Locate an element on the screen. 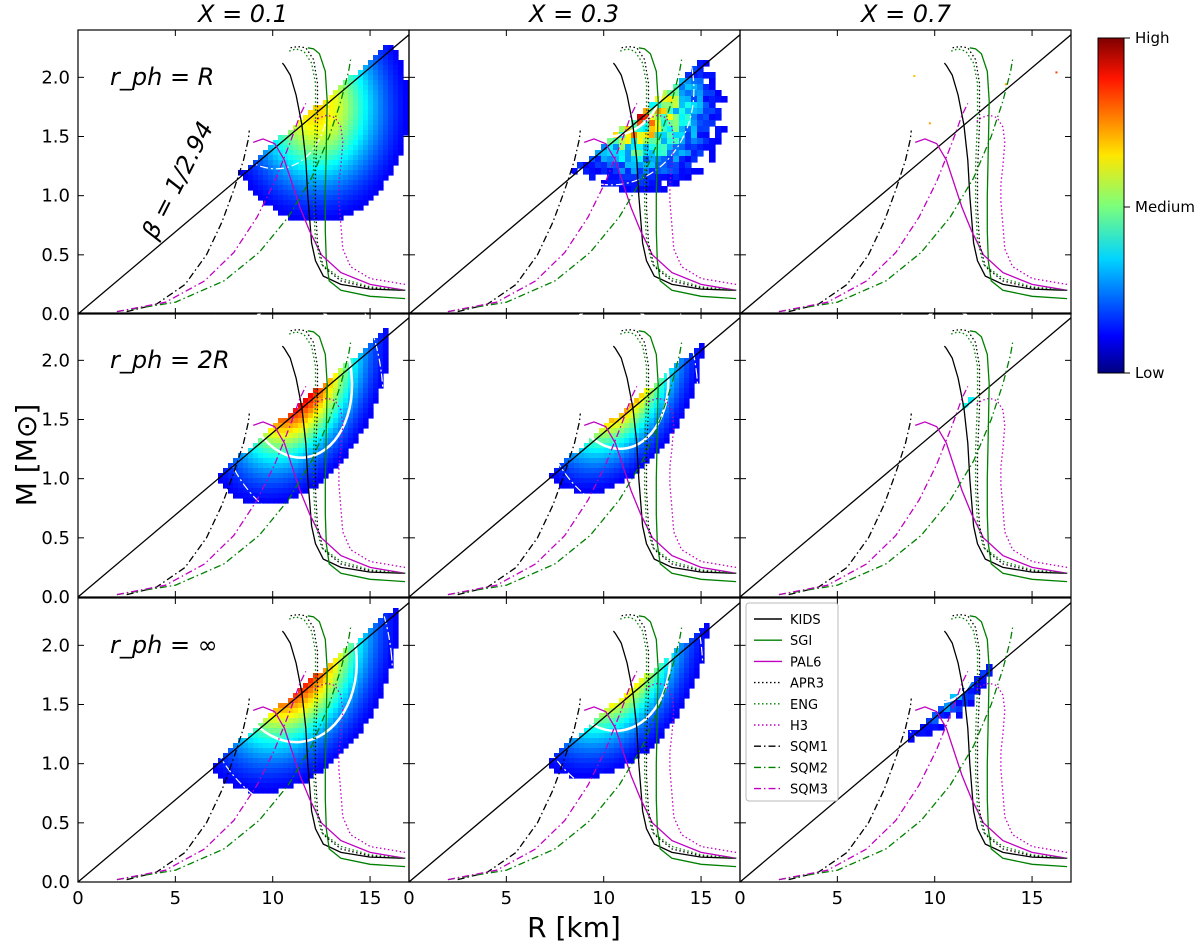 The width and height of the screenshot is (1200, 950). colorbar-label-medium: Medium is located at coordinates (1165, 207).